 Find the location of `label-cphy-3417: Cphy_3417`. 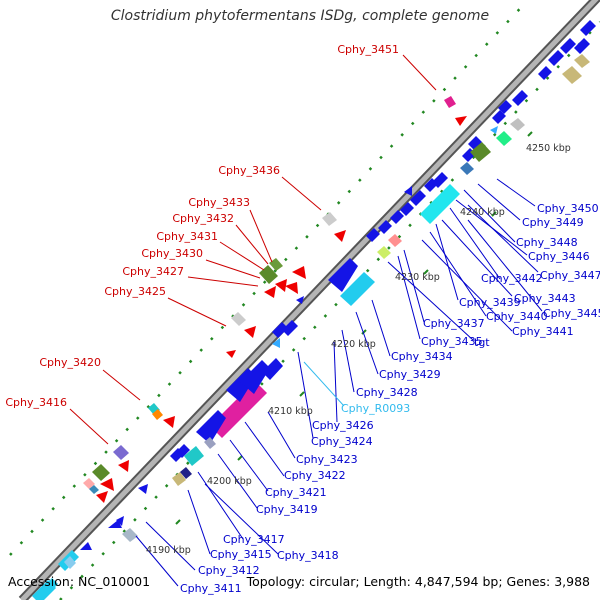

label-cphy-3417: Cphy_3417 is located at coordinates (254, 539).